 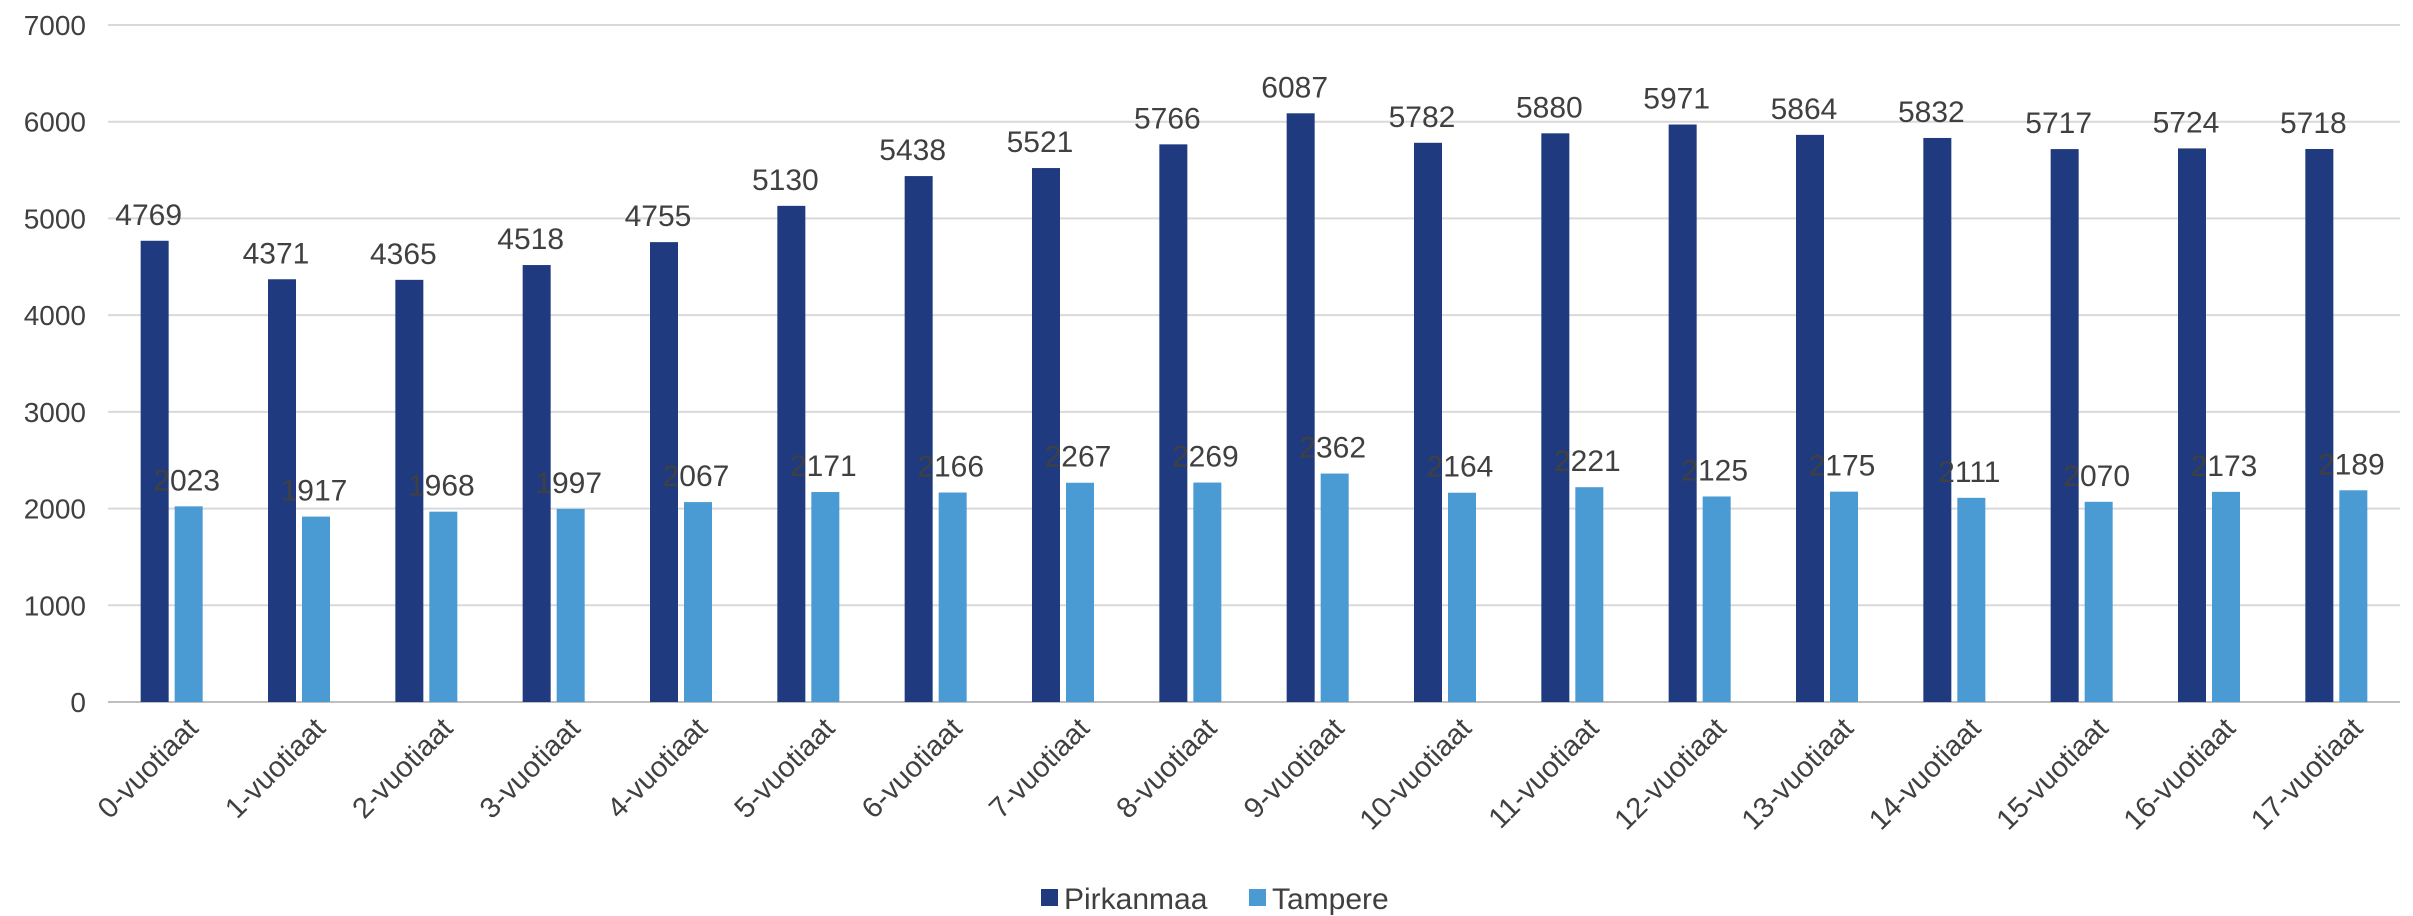 I want to click on data-label-pirkanmaa: 5971, so click(x=1676, y=99).